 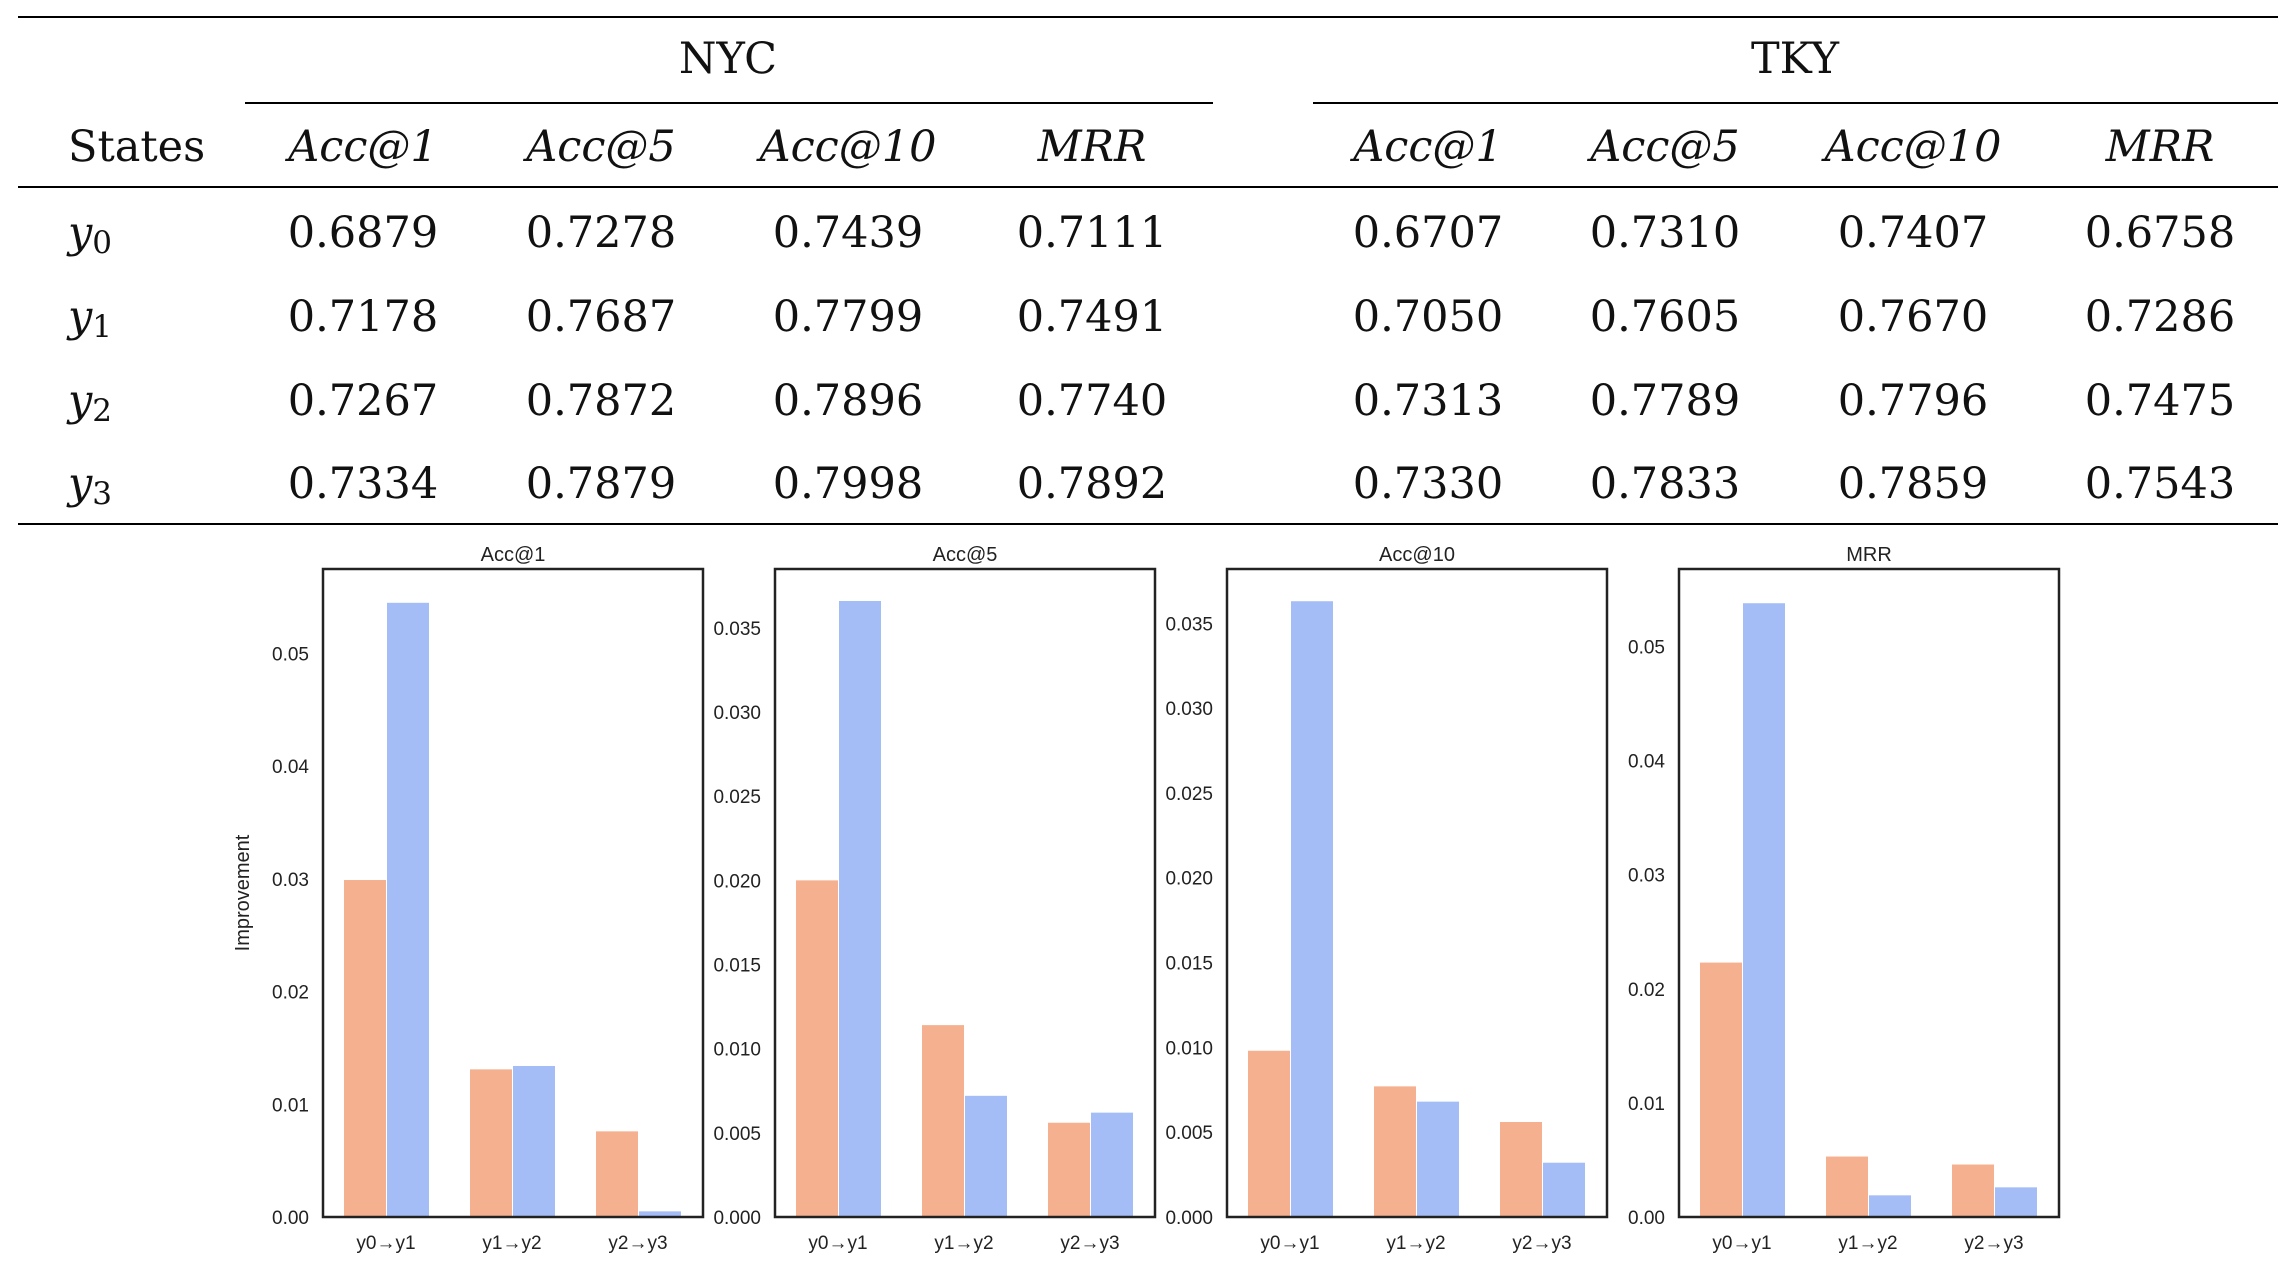 I want to click on group-header-nyc: NYC, so click(x=728, y=59).